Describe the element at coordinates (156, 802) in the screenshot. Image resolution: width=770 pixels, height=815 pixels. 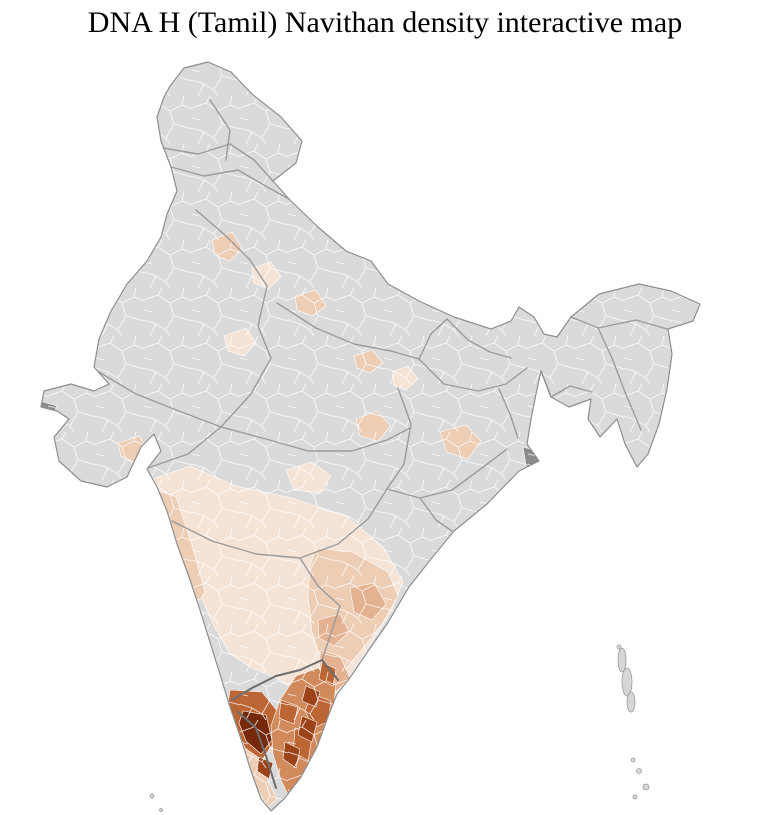
I see `island-chain-west` at that location.